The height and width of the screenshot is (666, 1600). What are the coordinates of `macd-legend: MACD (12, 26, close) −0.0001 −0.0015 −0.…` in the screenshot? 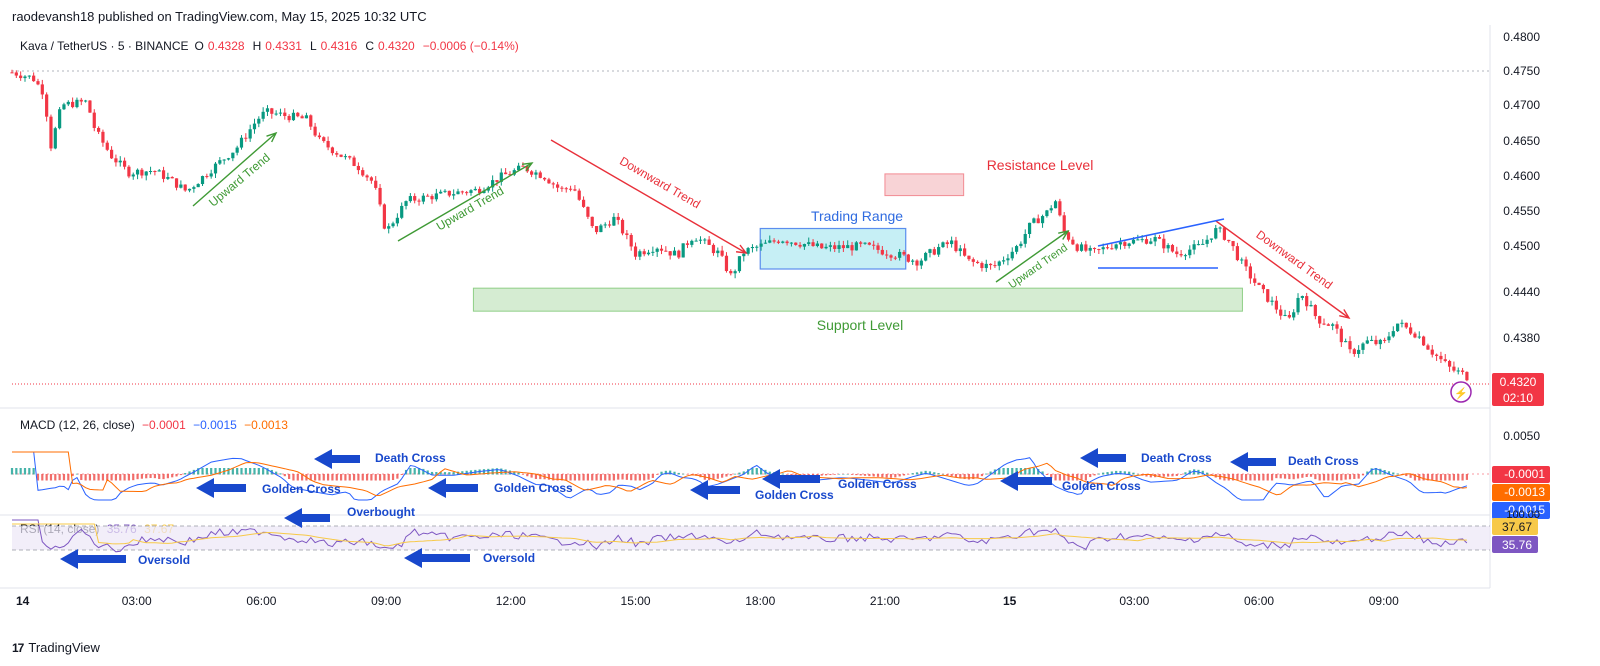 It's located at (154, 425).